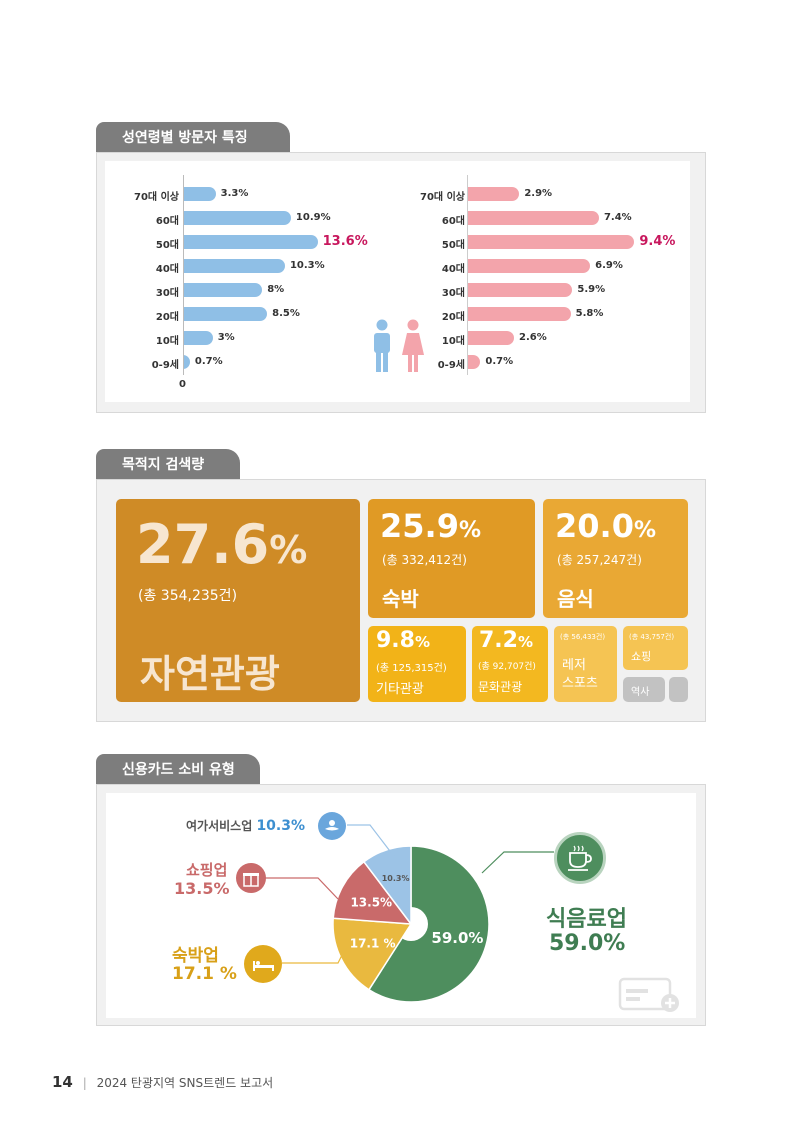  Describe the element at coordinates (547, 339) in the screenshot. I see `bar-row: 10대 2.6%` at that location.